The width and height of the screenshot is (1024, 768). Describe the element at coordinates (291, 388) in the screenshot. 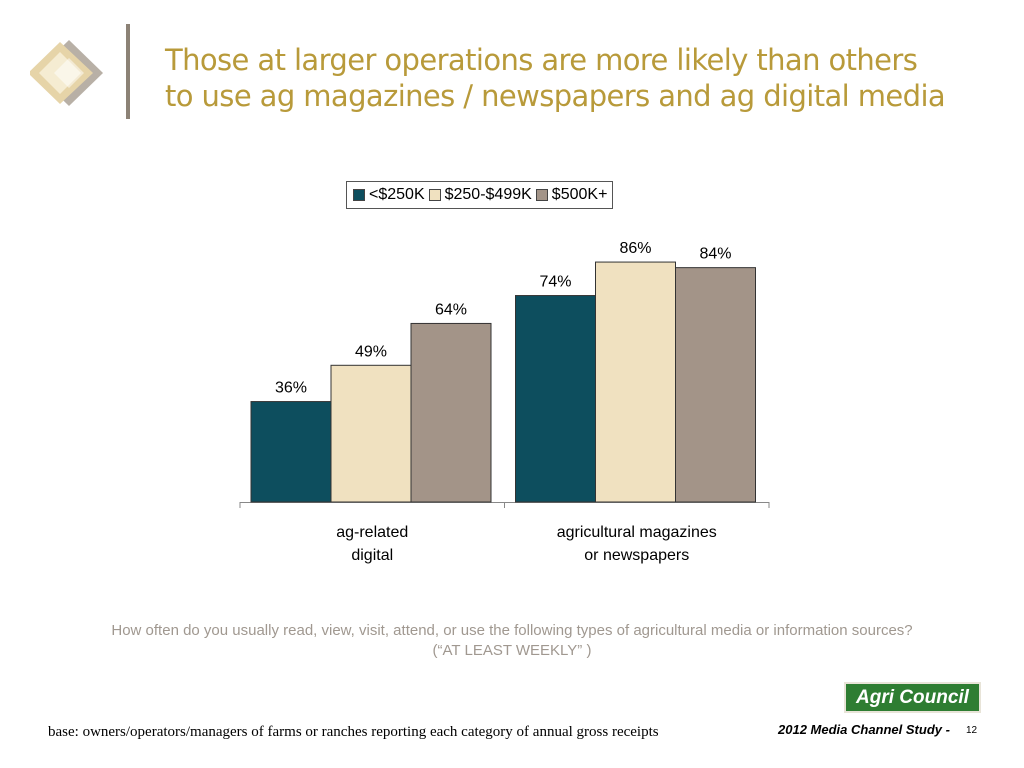

I see `data-label: 36%` at that location.